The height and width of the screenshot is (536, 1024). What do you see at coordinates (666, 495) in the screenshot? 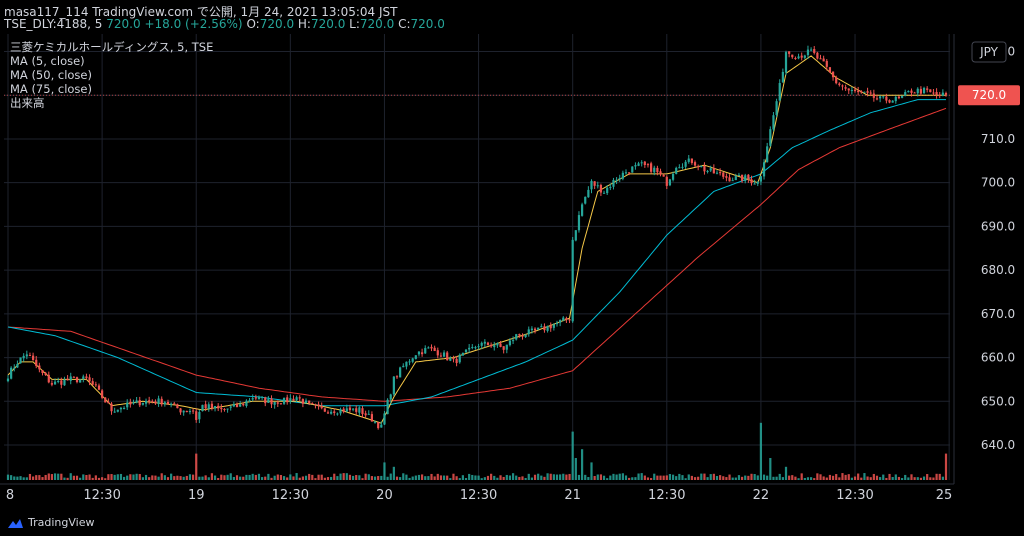
I see `x-tick-label: 12:30` at bounding box center [666, 495].